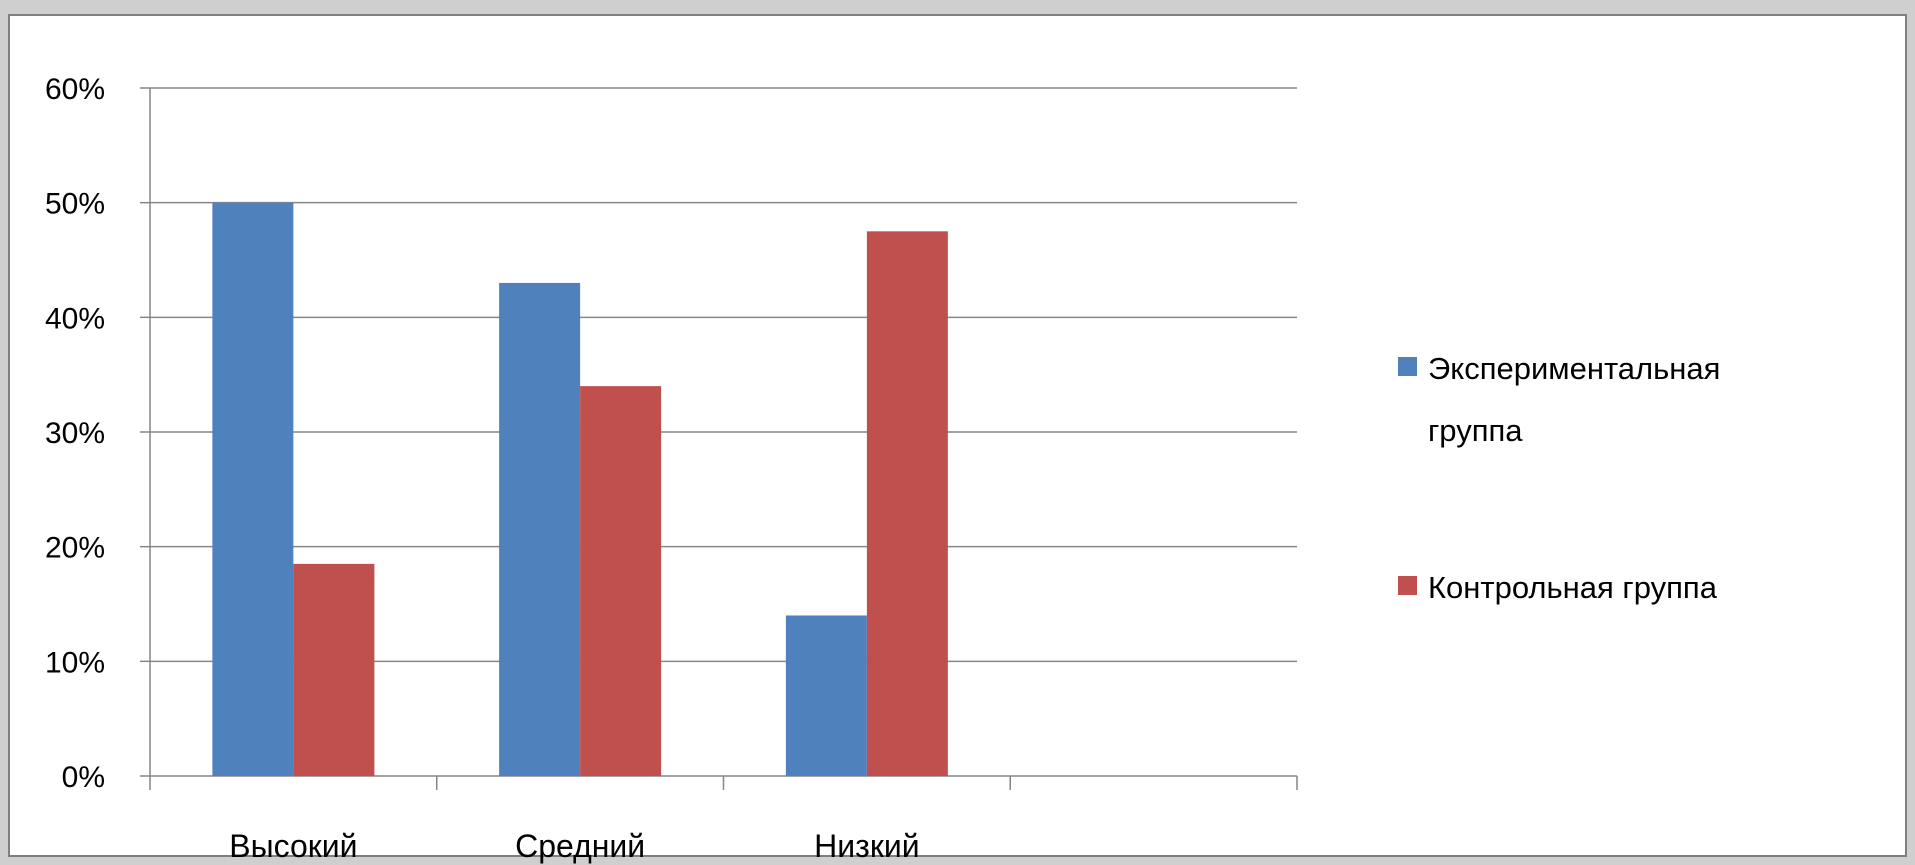  What do you see at coordinates (293, 846) in the screenshot?
I see `x-category-label: Высокий` at bounding box center [293, 846].